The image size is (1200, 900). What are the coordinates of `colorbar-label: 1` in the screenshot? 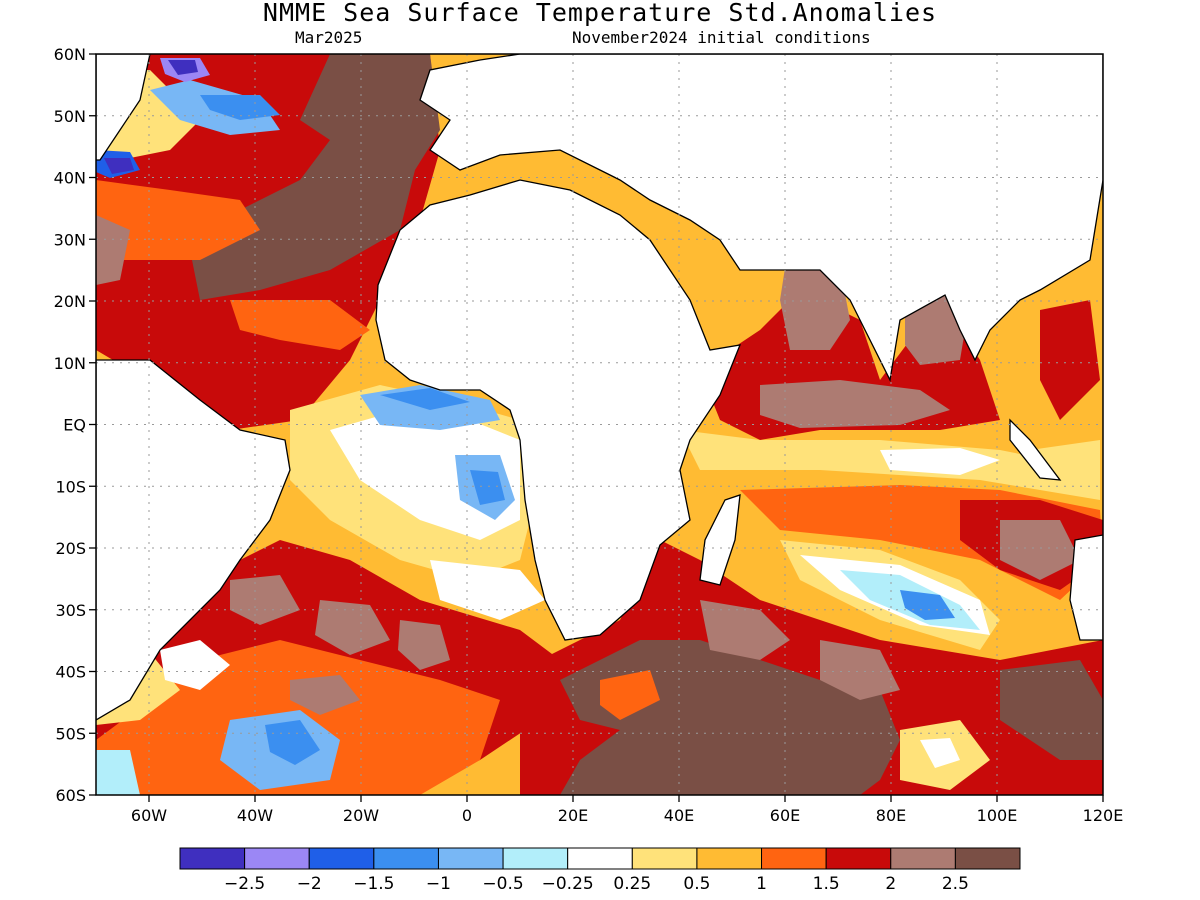 It's located at (761, 884).